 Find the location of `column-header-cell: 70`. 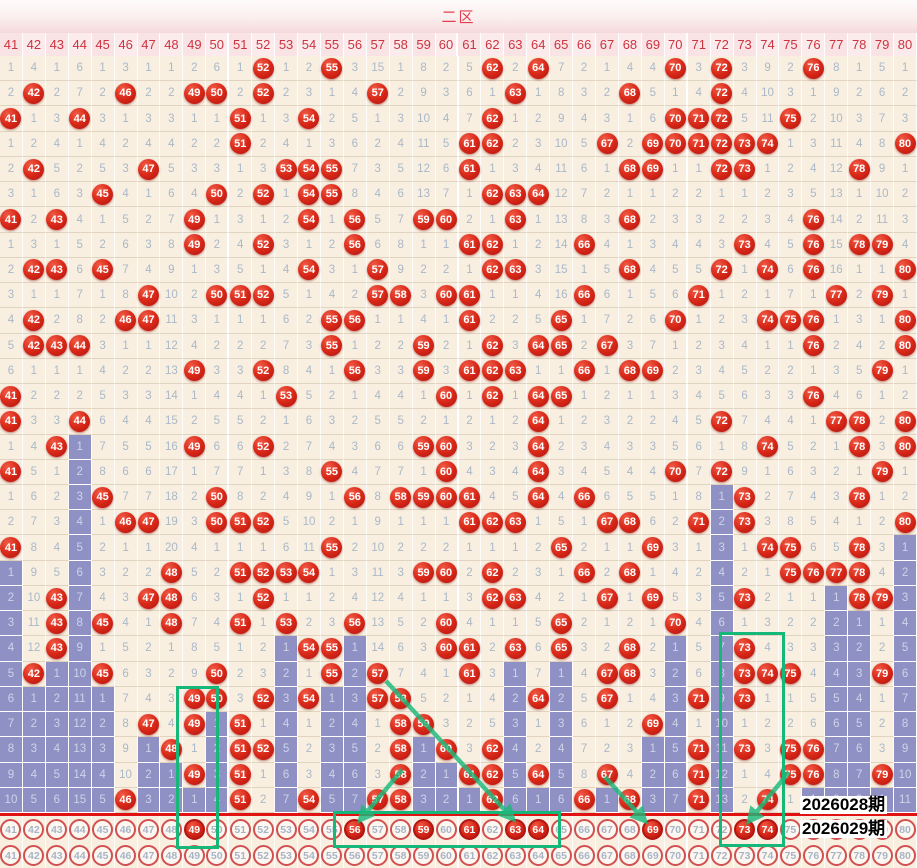

column-header-cell: 70 is located at coordinates (676, 44).